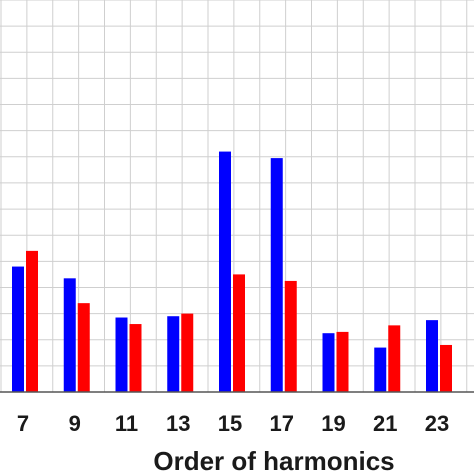  Describe the element at coordinates (282, 423) in the screenshot. I see `x-tick-label-17: 17` at that location.